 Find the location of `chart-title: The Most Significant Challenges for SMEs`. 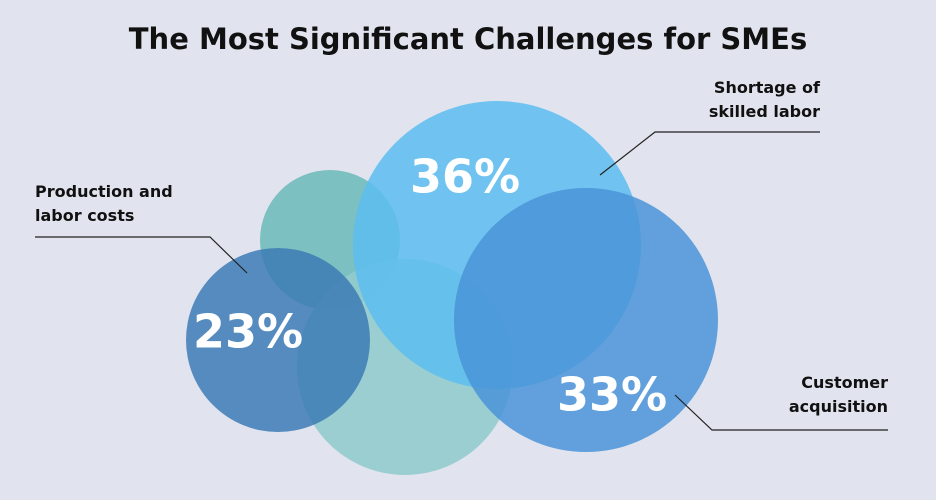

chart-title: The Most Significant Challenges for SMEs is located at coordinates (468, 39).